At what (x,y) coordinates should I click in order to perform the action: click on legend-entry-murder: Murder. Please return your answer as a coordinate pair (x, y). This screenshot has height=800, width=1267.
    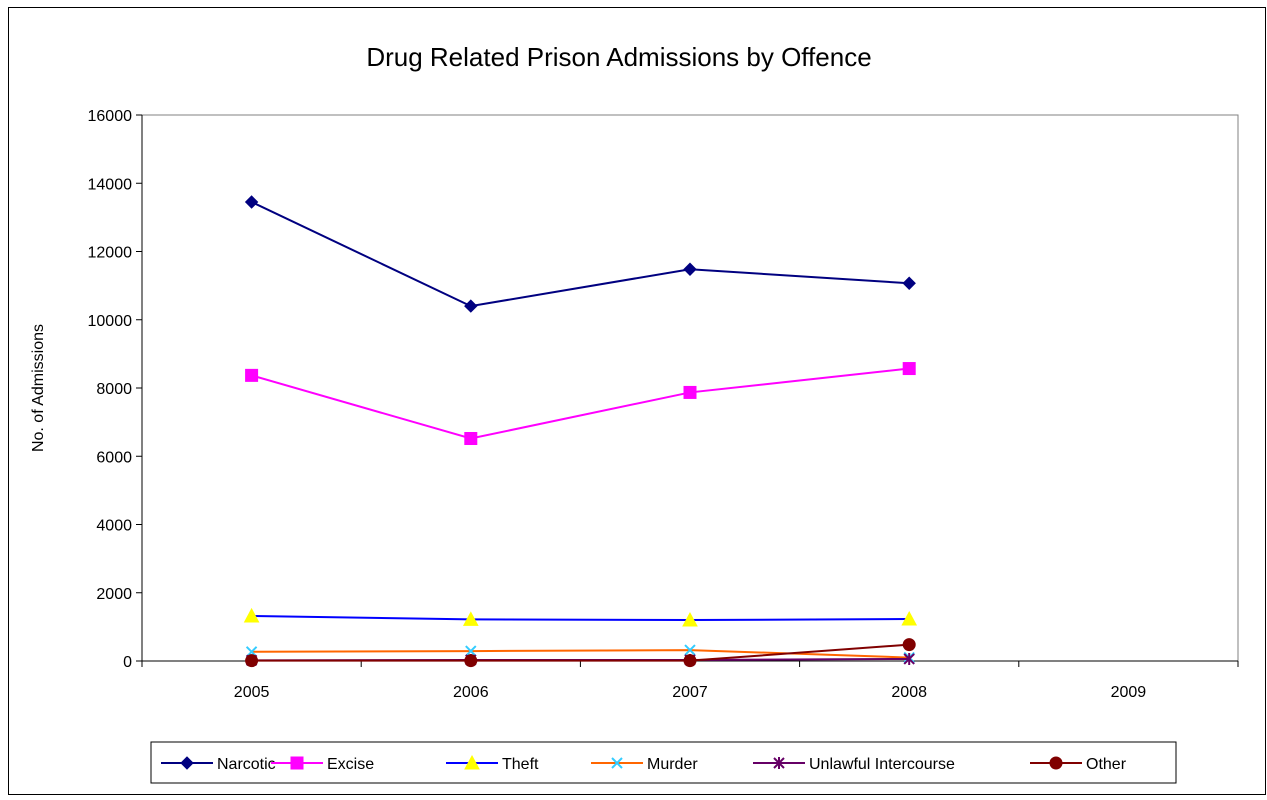
    Looking at the image, I should click on (644, 764).